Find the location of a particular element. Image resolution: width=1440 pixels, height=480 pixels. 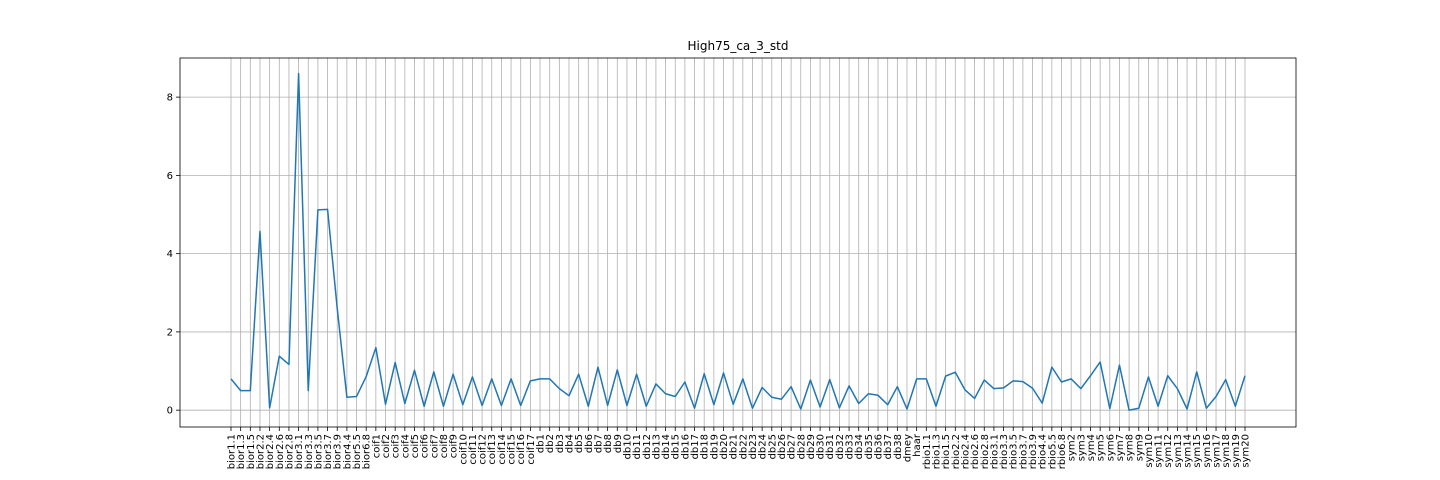

x-tick-label: rbio3.9 is located at coordinates (1033, 451).